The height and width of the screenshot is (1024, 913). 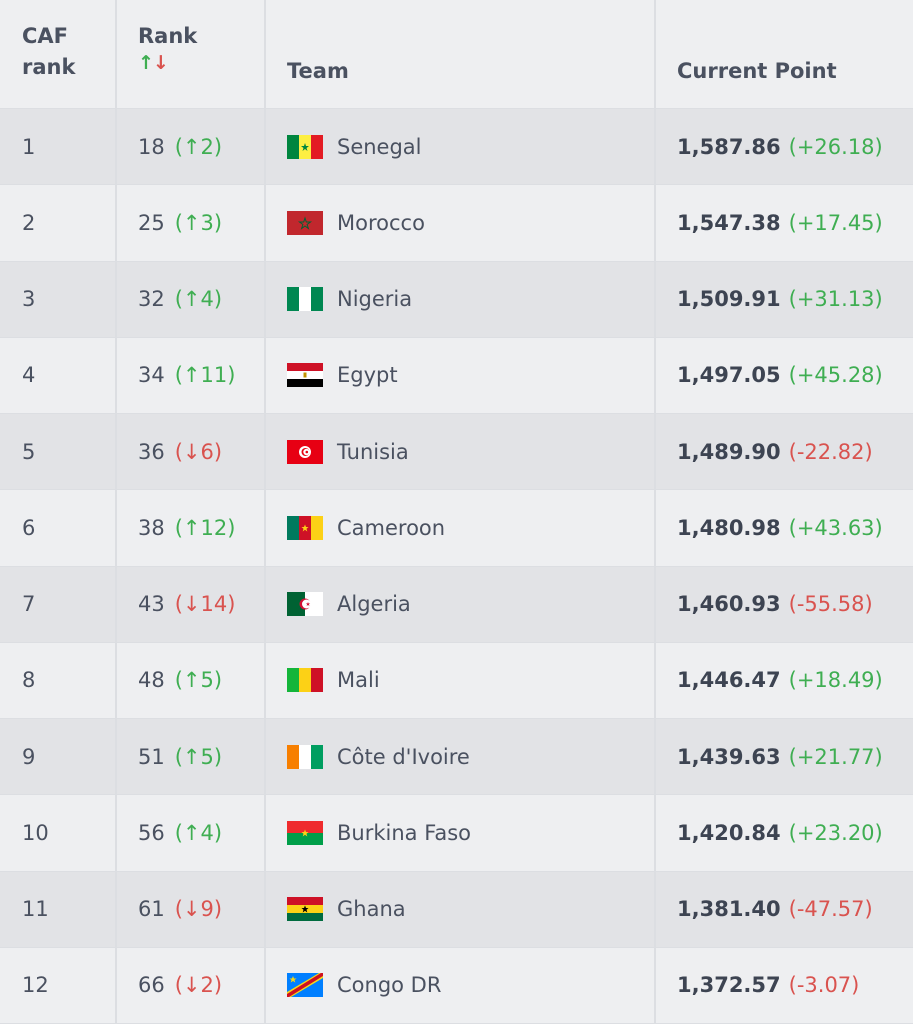 I want to click on world-rank-value: 43, so click(x=151, y=604).